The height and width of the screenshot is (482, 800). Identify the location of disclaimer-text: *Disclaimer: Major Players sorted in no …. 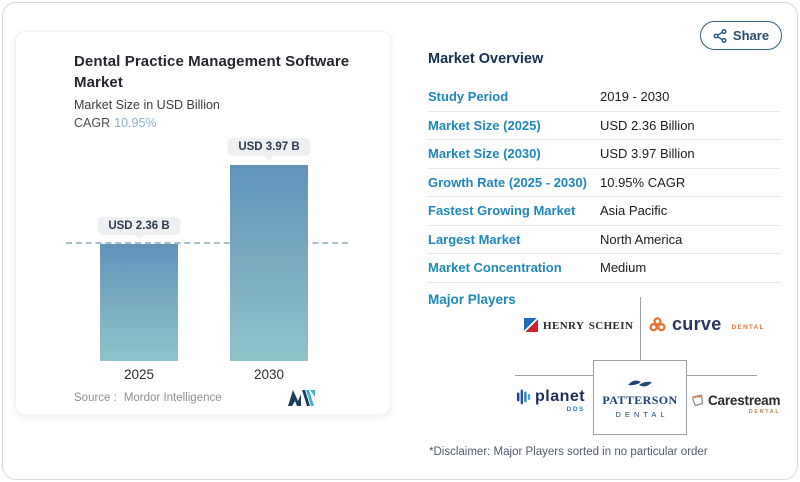
(568, 452).